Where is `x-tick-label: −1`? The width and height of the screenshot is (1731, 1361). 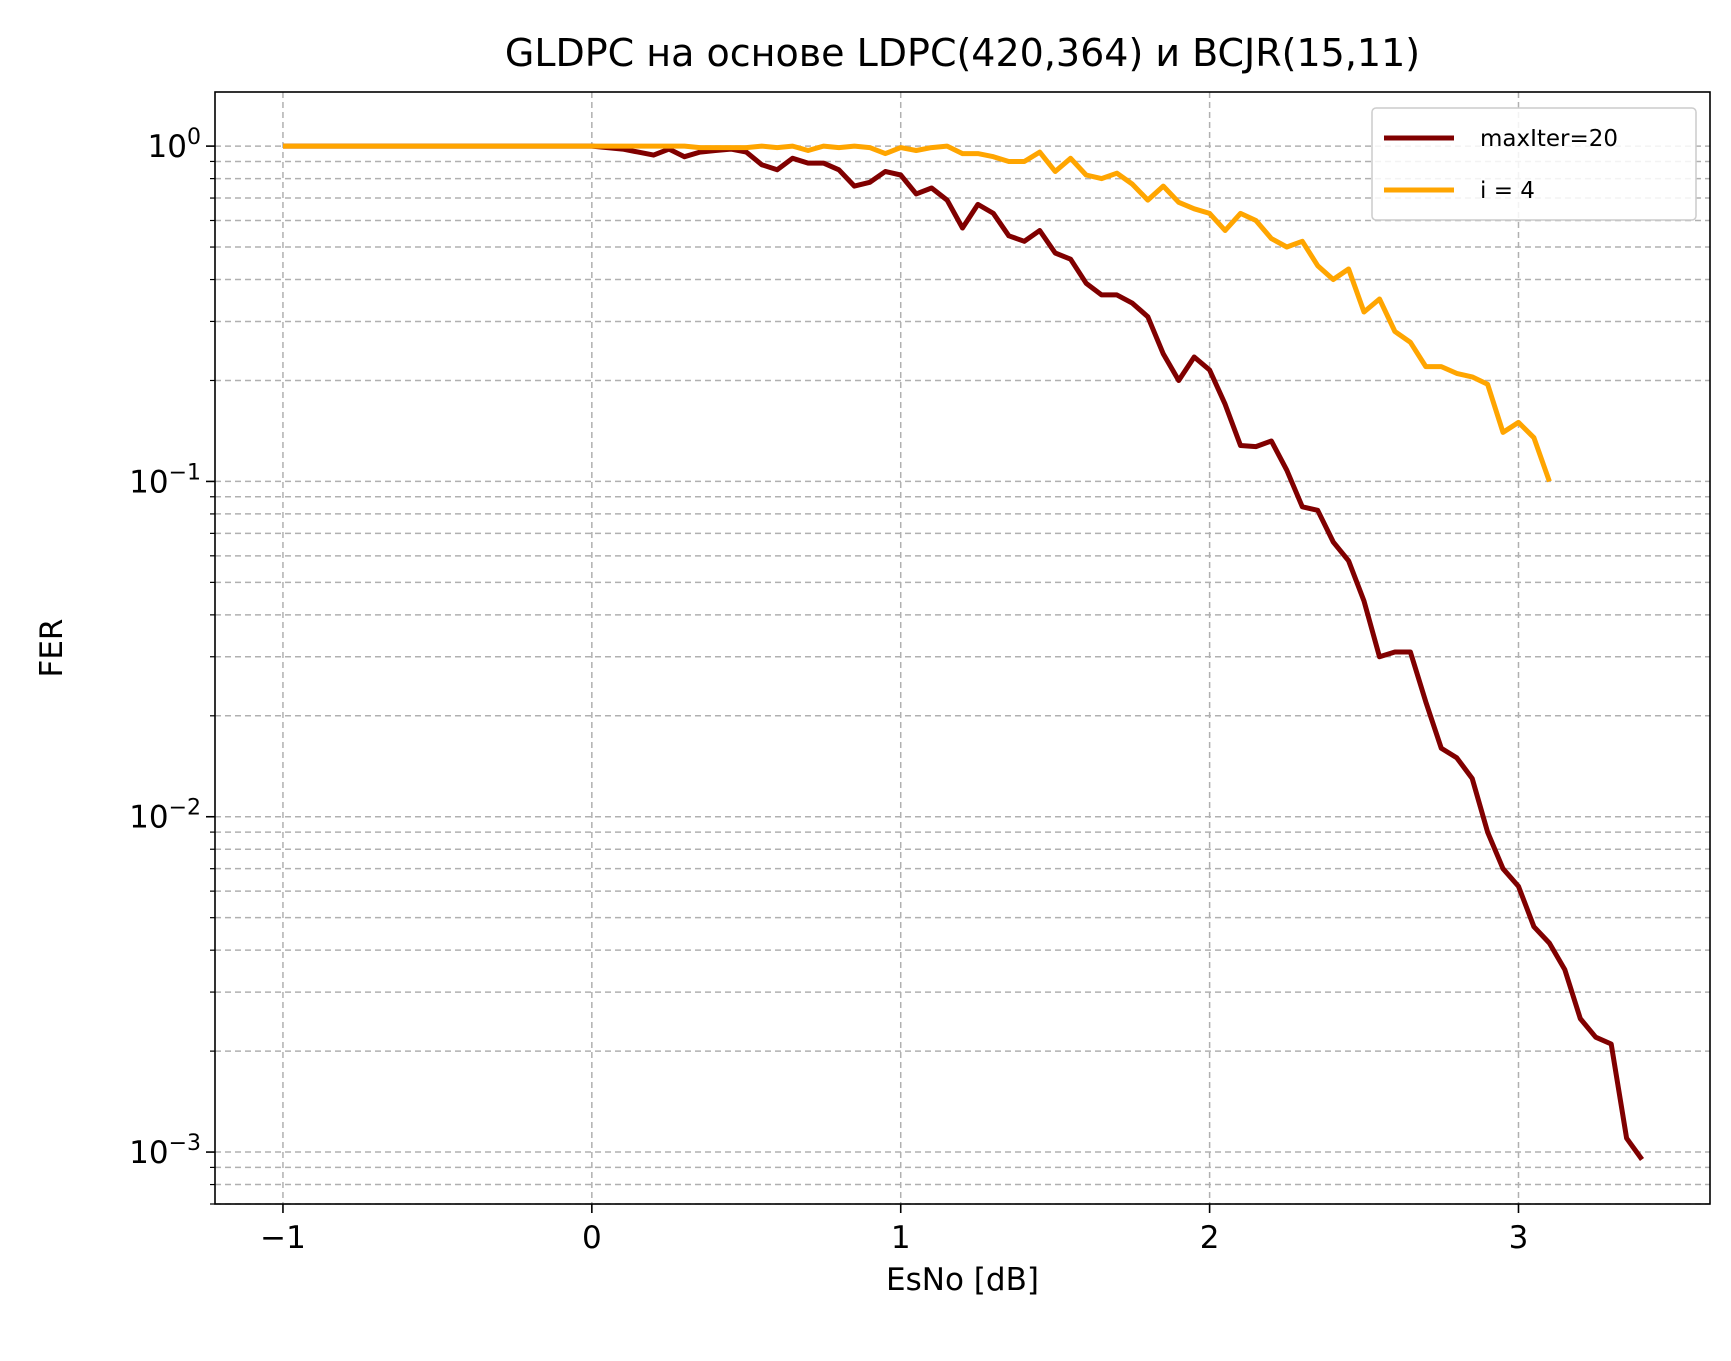 x-tick-label: −1 is located at coordinates (283, 1238).